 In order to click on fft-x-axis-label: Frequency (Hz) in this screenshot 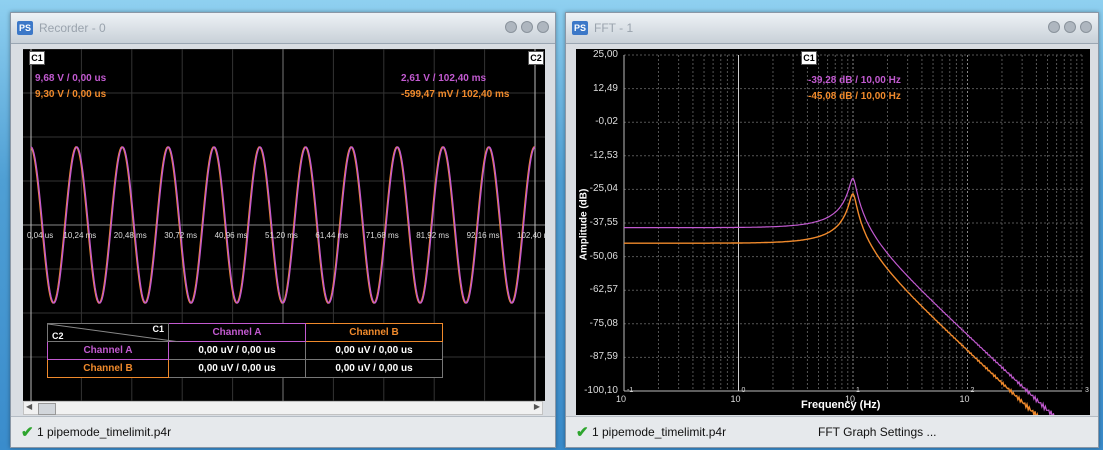, I will do `click(841, 405)`.